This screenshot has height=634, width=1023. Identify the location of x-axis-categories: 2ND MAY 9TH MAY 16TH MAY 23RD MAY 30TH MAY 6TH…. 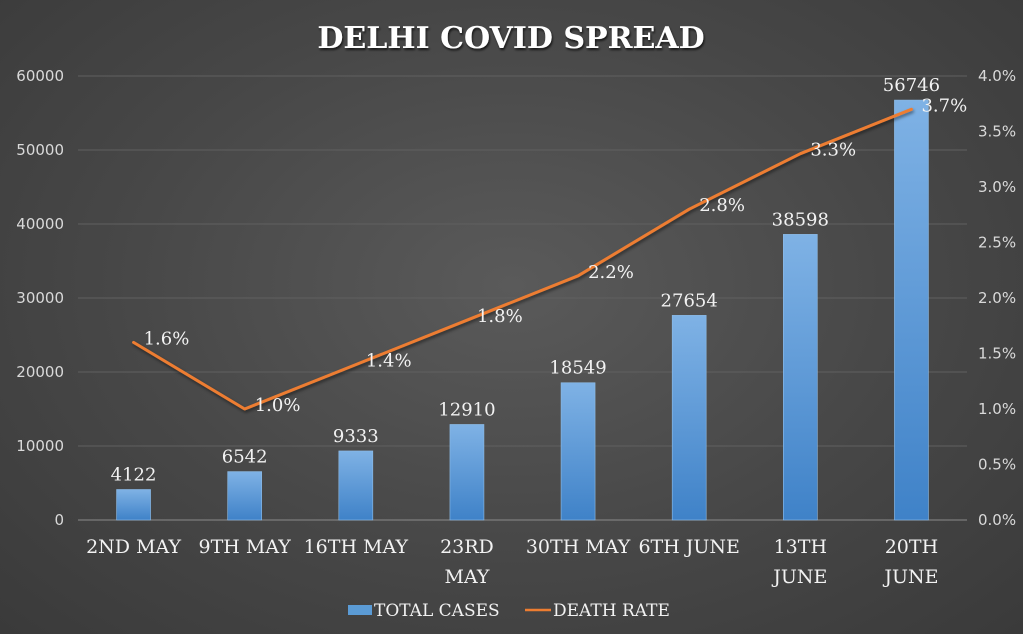
(512, 562).